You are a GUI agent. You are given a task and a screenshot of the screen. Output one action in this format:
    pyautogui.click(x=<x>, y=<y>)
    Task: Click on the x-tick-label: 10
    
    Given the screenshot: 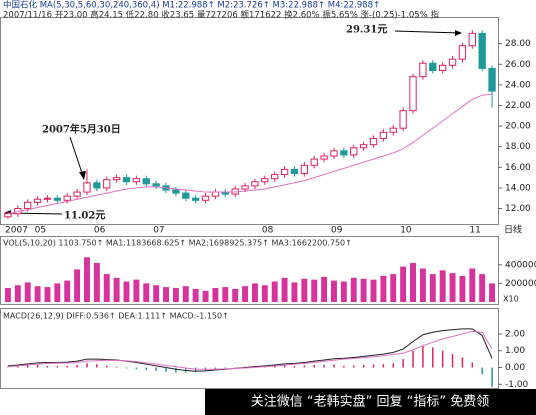 What is the action you would take?
    pyautogui.click(x=406, y=231)
    